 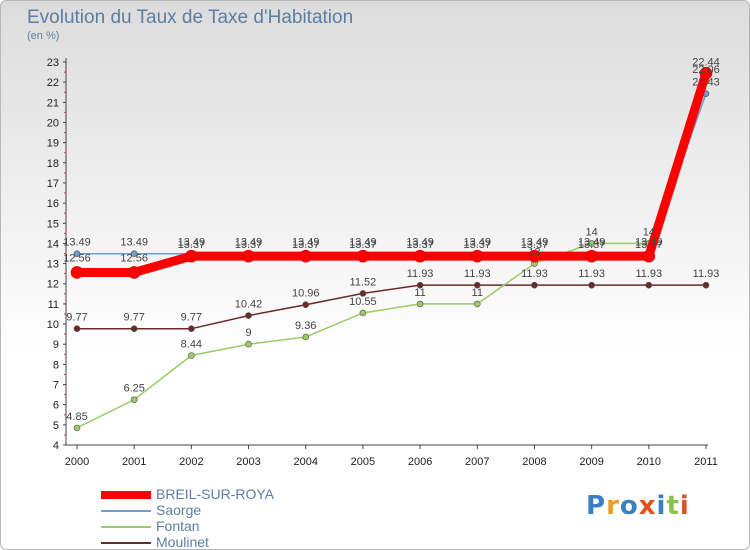 I want to click on data-label: 21.43, so click(x=706, y=83).